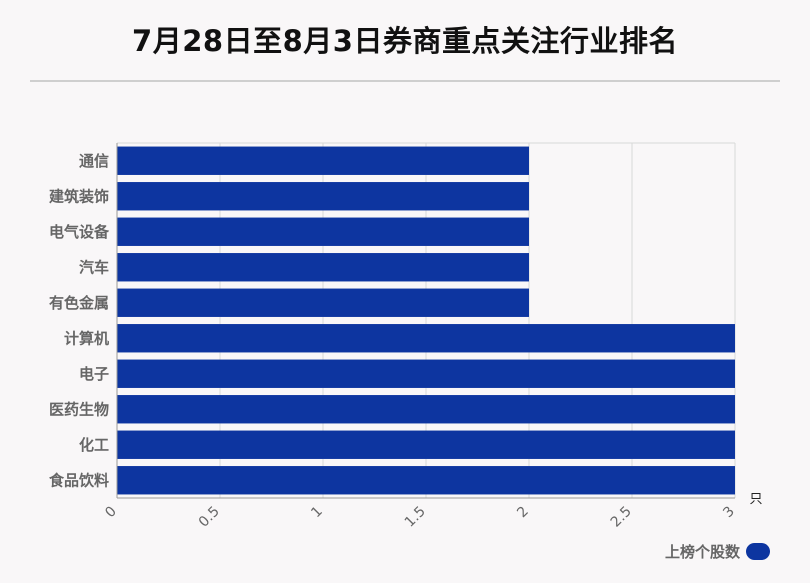 Image resolution: width=810 pixels, height=583 pixels. Describe the element at coordinates (702, 552) in the screenshot. I see `legend-label: 上榜个股数` at that location.